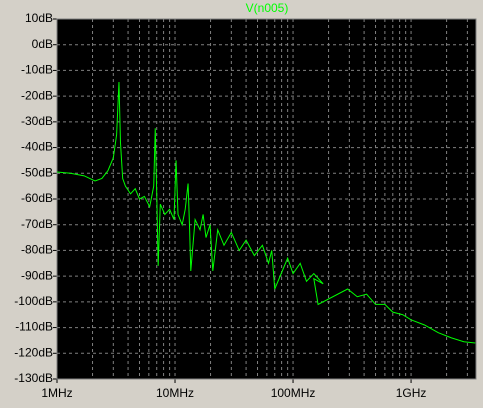 The height and width of the screenshot is (408, 483). I want to click on y-tick-label: -60dB, so click(37, 198).